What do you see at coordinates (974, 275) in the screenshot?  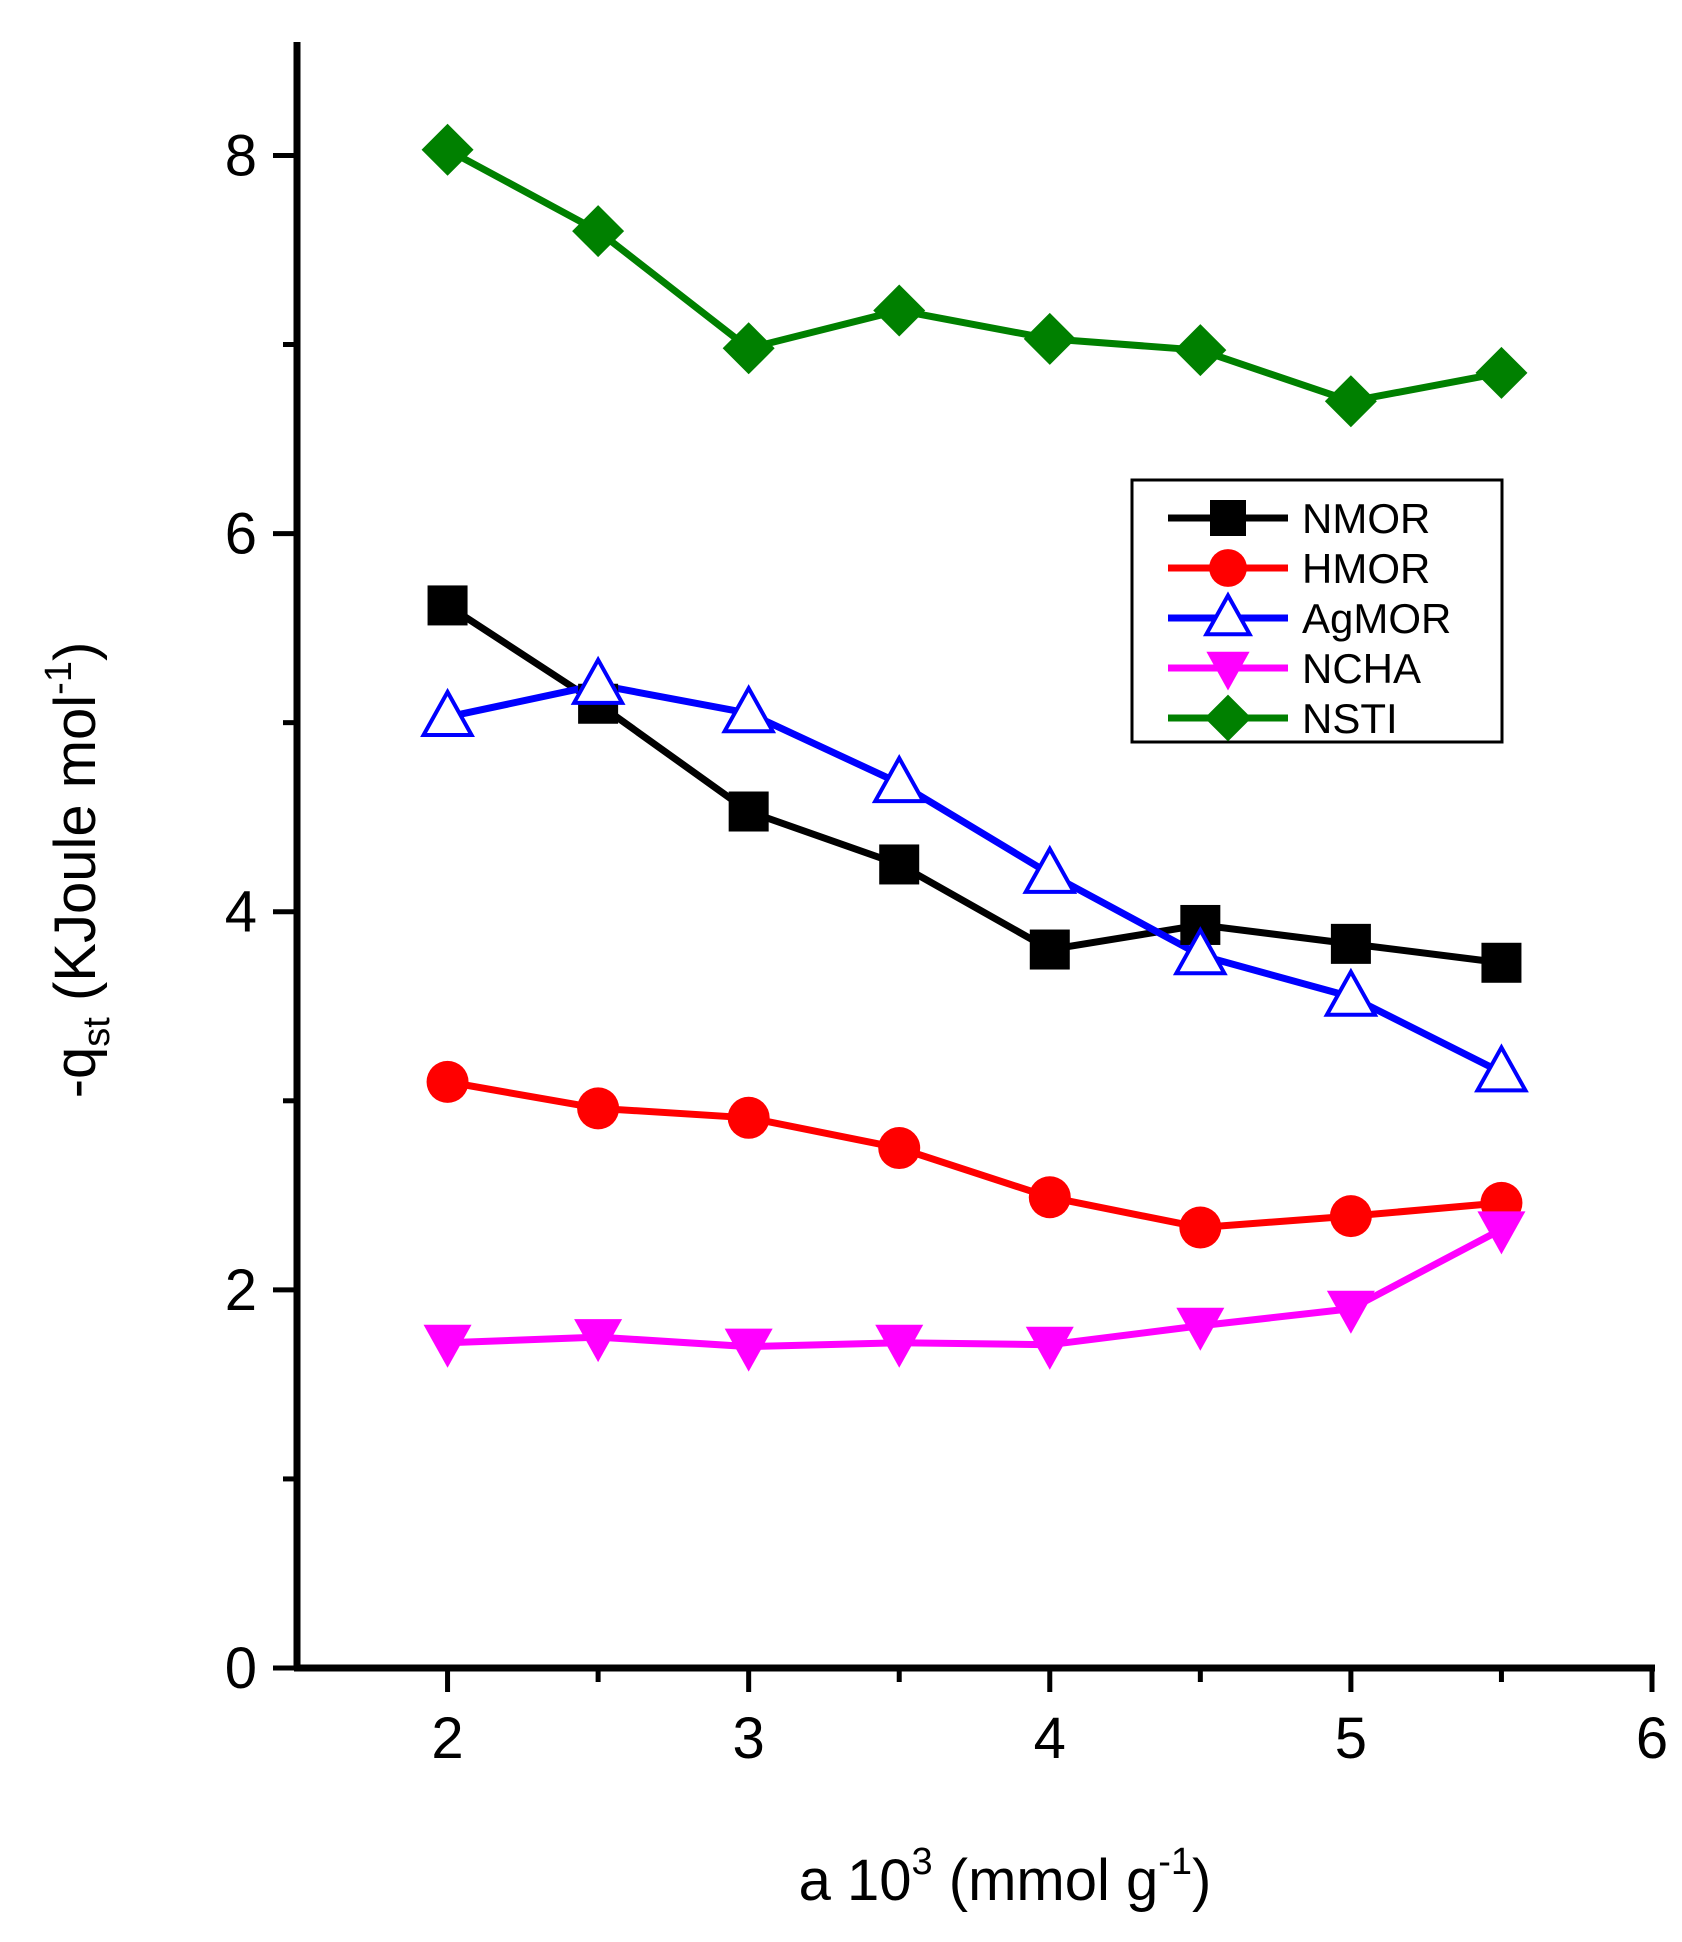 I see `series-line-nsti` at bounding box center [974, 275].